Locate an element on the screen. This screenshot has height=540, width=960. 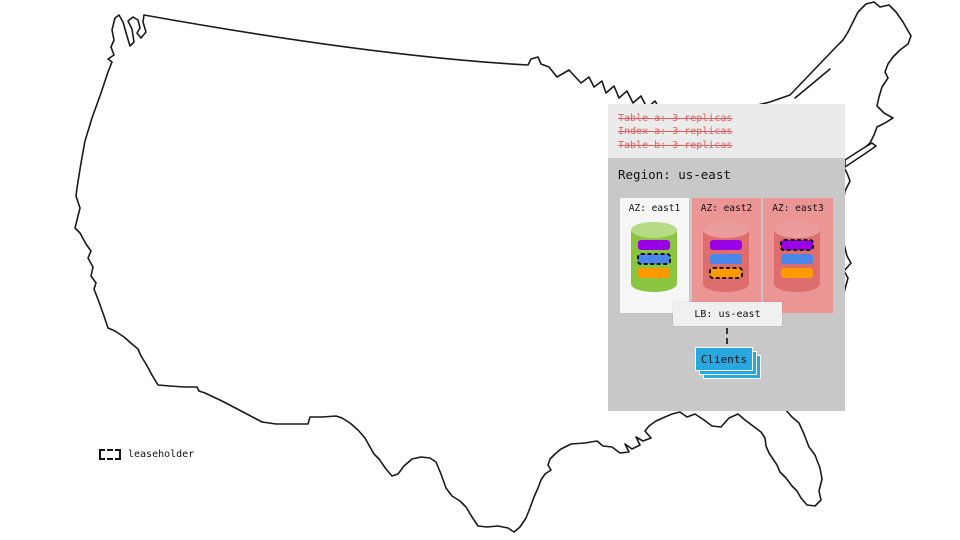
legend: leaseholder is located at coordinates (146, 454).